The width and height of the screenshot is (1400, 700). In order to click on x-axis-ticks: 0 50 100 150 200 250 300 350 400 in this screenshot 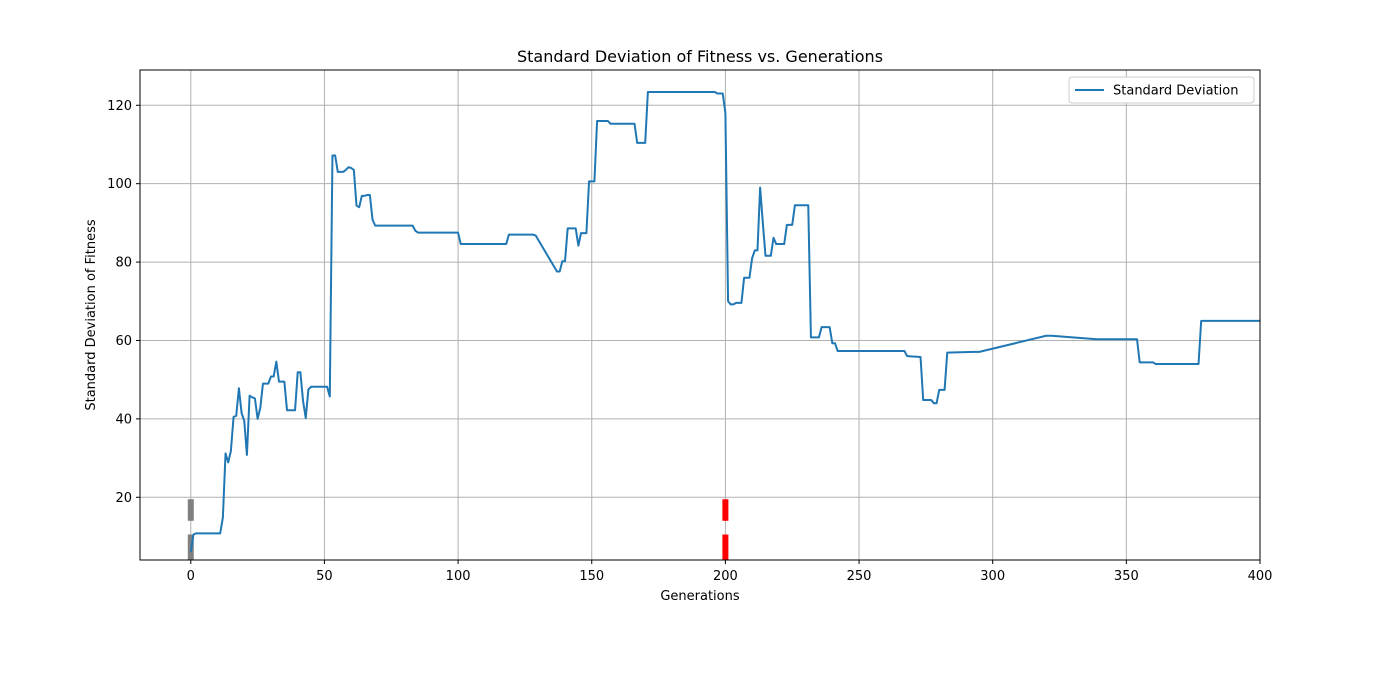, I will do `click(730, 572)`.